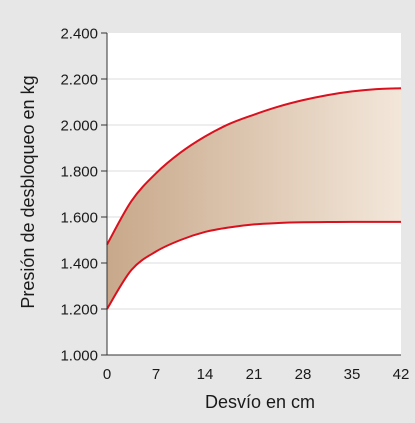 Image resolution: width=415 pixels, height=423 pixels. Describe the element at coordinates (83, 195) in the screenshot. I see `y-tick-labels: 1.000 1.200 1.400 1.600 1.800 2.000 2.200 2.400` at that location.